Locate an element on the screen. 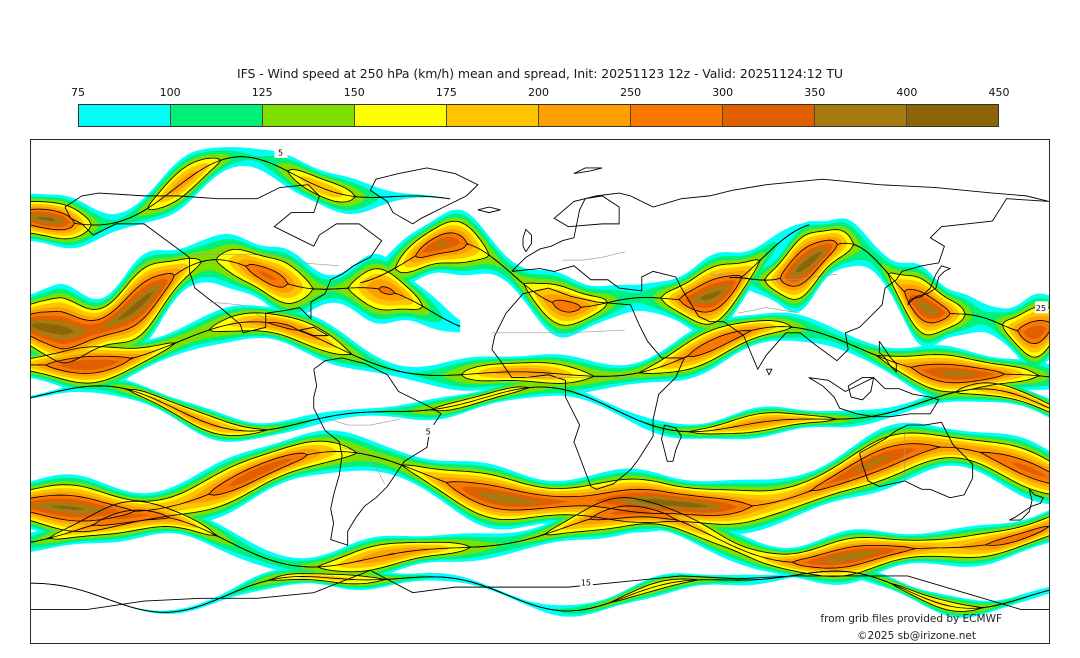 This screenshot has height=658, width=1080. colorbar-tick-200: 200 is located at coordinates (538, 92).